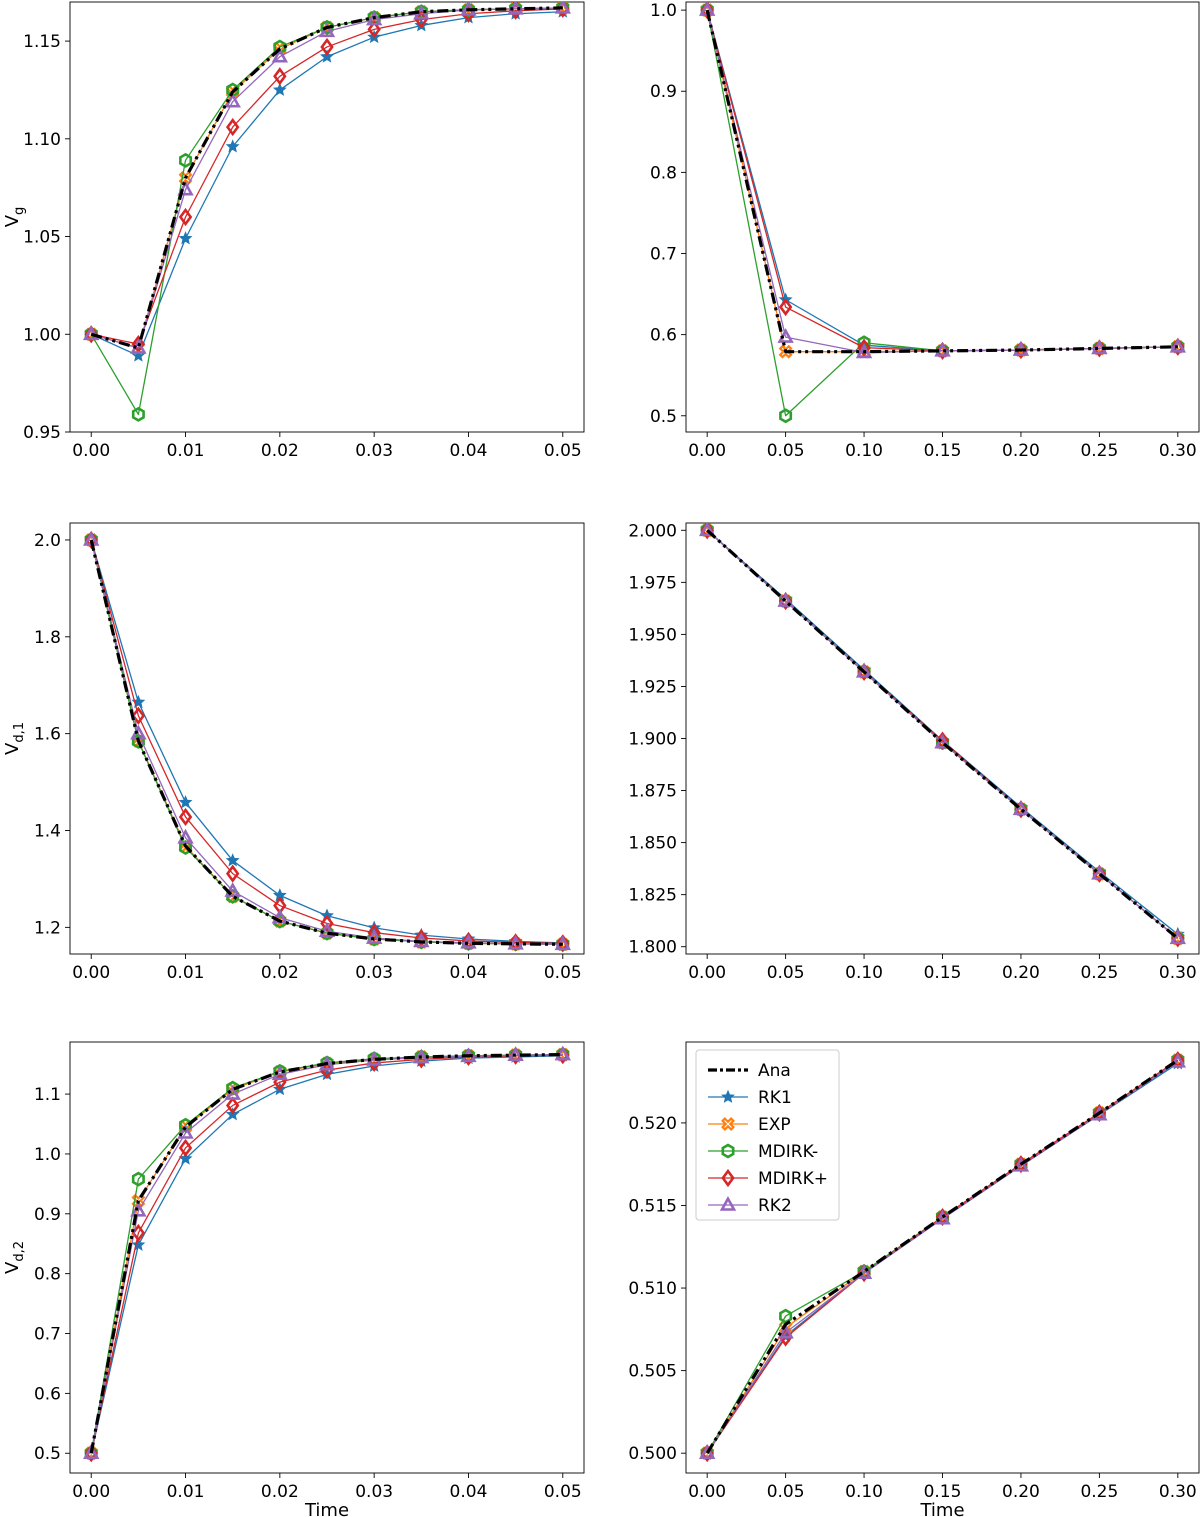 This screenshot has height=1517, width=1200. Describe the element at coordinates (47, 1215) in the screenshot. I see `y-tick-label: 0.9` at that location.